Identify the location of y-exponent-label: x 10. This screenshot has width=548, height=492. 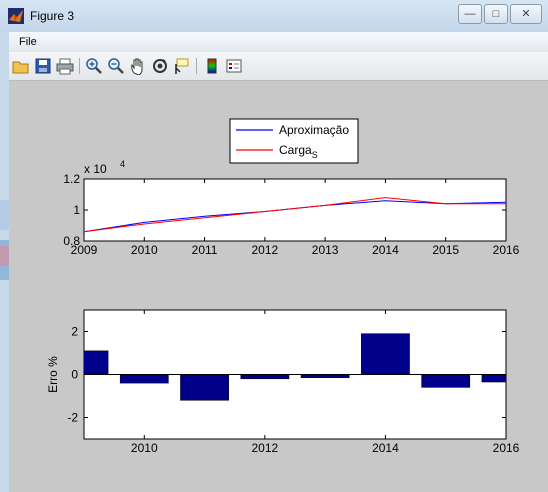
(95, 169).